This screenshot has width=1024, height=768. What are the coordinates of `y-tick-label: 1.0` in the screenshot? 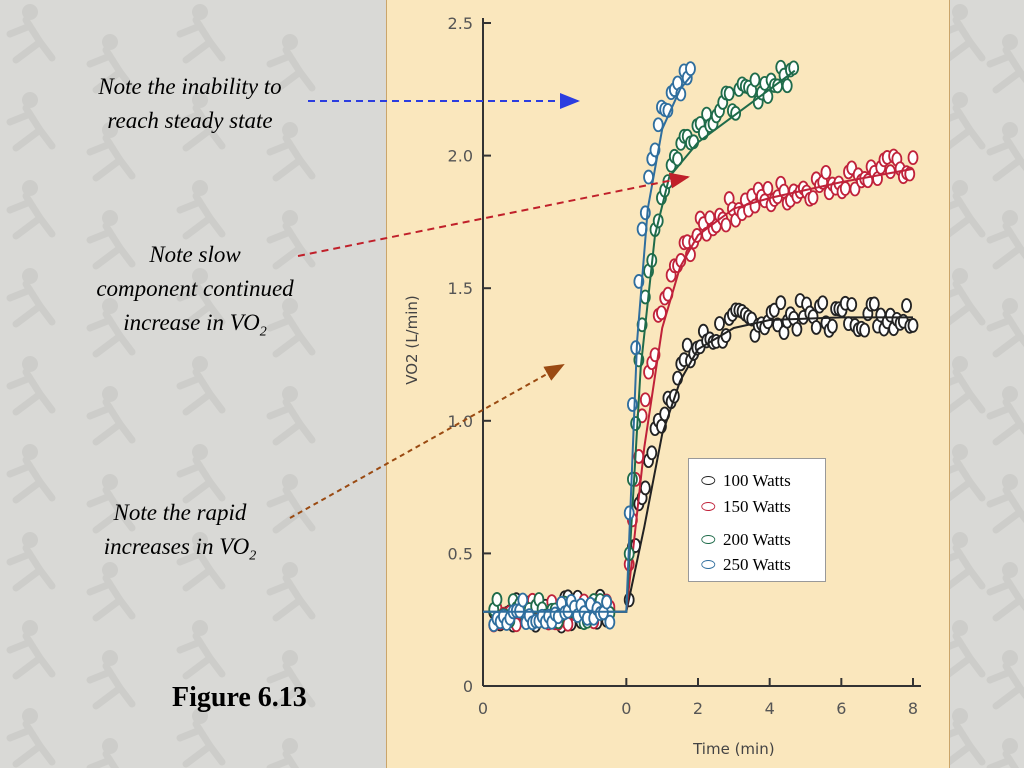 It's located at (460, 421).